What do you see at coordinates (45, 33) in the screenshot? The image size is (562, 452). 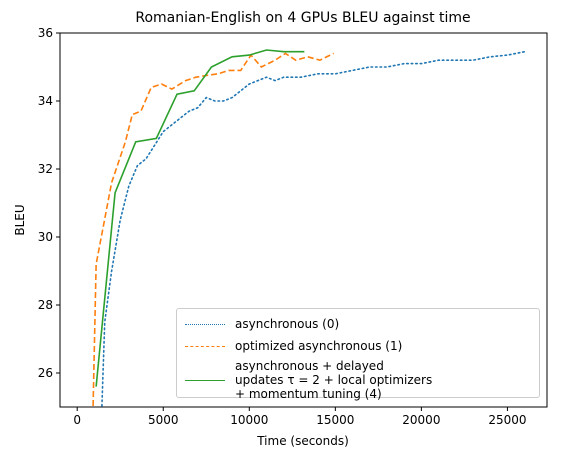 I see `y-tick-label: 36` at bounding box center [45, 33].